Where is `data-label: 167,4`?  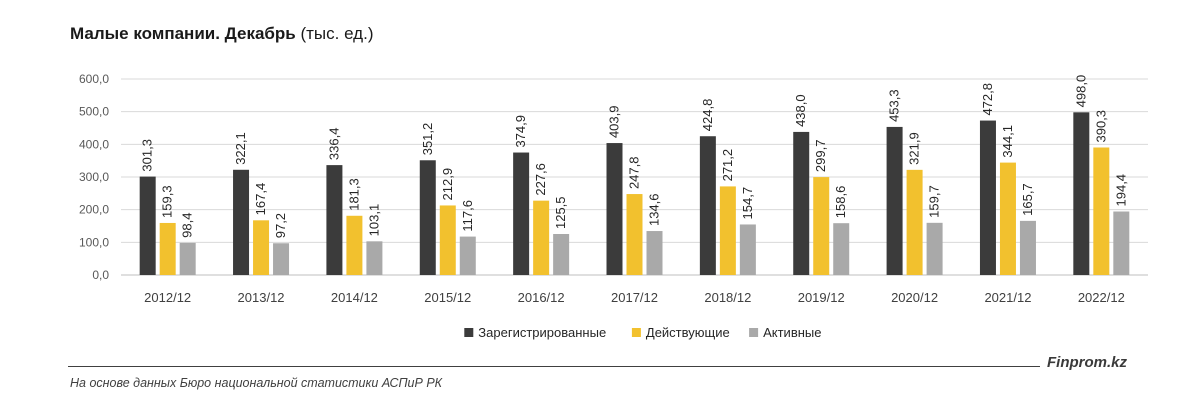
data-label: 167,4 is located at coordinates (260, 199).